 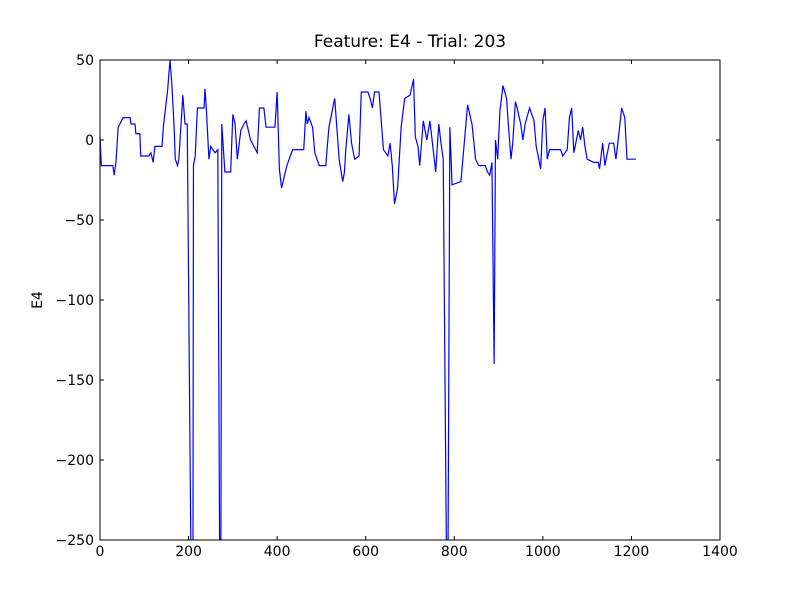 What do you see at coordinates (75, 541) in the screenshot?
I see `y-tick-label: −250` at bounding box center [75, 541].